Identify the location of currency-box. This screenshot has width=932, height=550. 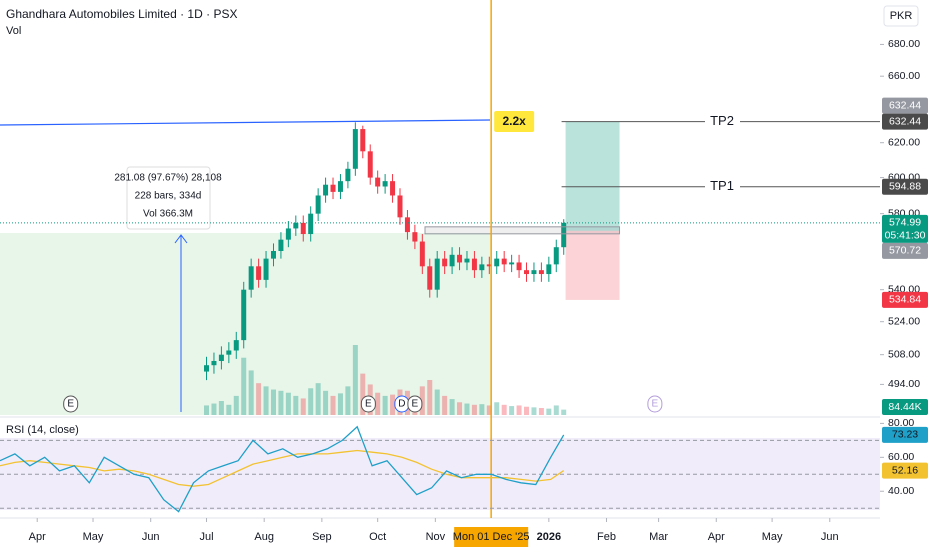
(901, 16).